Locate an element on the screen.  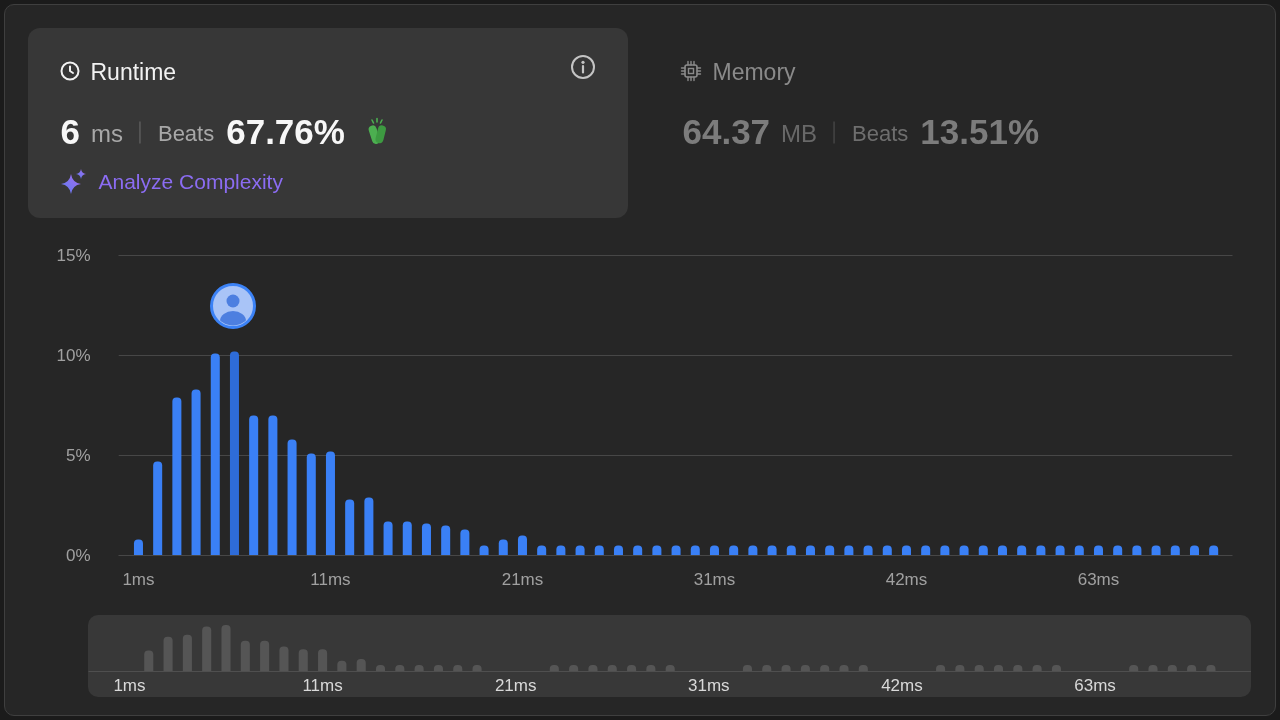
text: MB is located at coordinates (799, 133).